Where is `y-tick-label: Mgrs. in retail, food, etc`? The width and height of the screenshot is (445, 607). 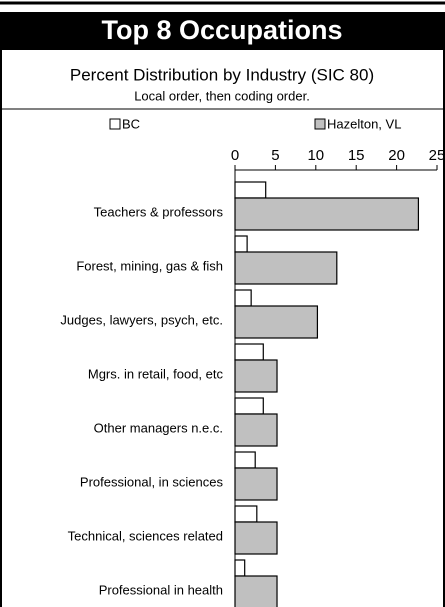 y-tick-label: Mgrs. in retail, food, etc is located at coordinates (156, 373).